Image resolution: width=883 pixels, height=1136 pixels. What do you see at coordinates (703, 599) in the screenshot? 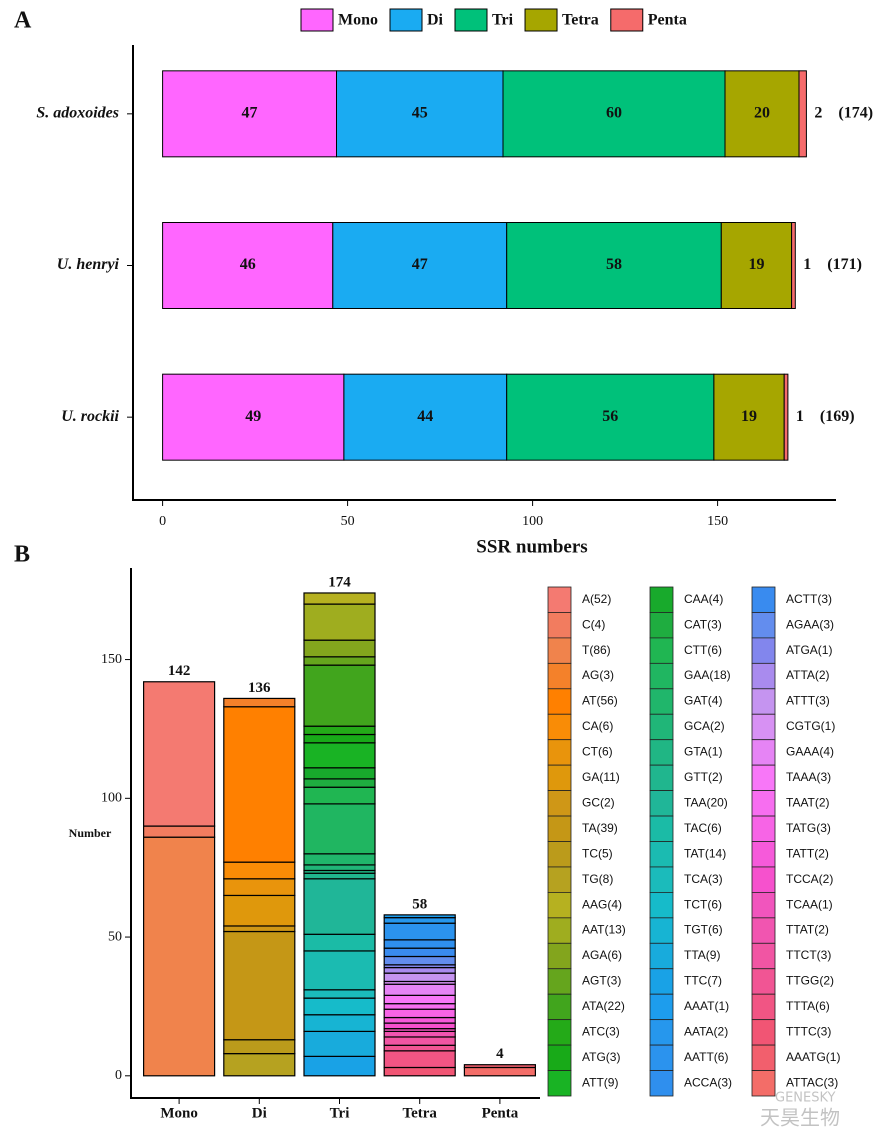
I see `legend-label: CAA(4)` at bounding box center [703, 599].